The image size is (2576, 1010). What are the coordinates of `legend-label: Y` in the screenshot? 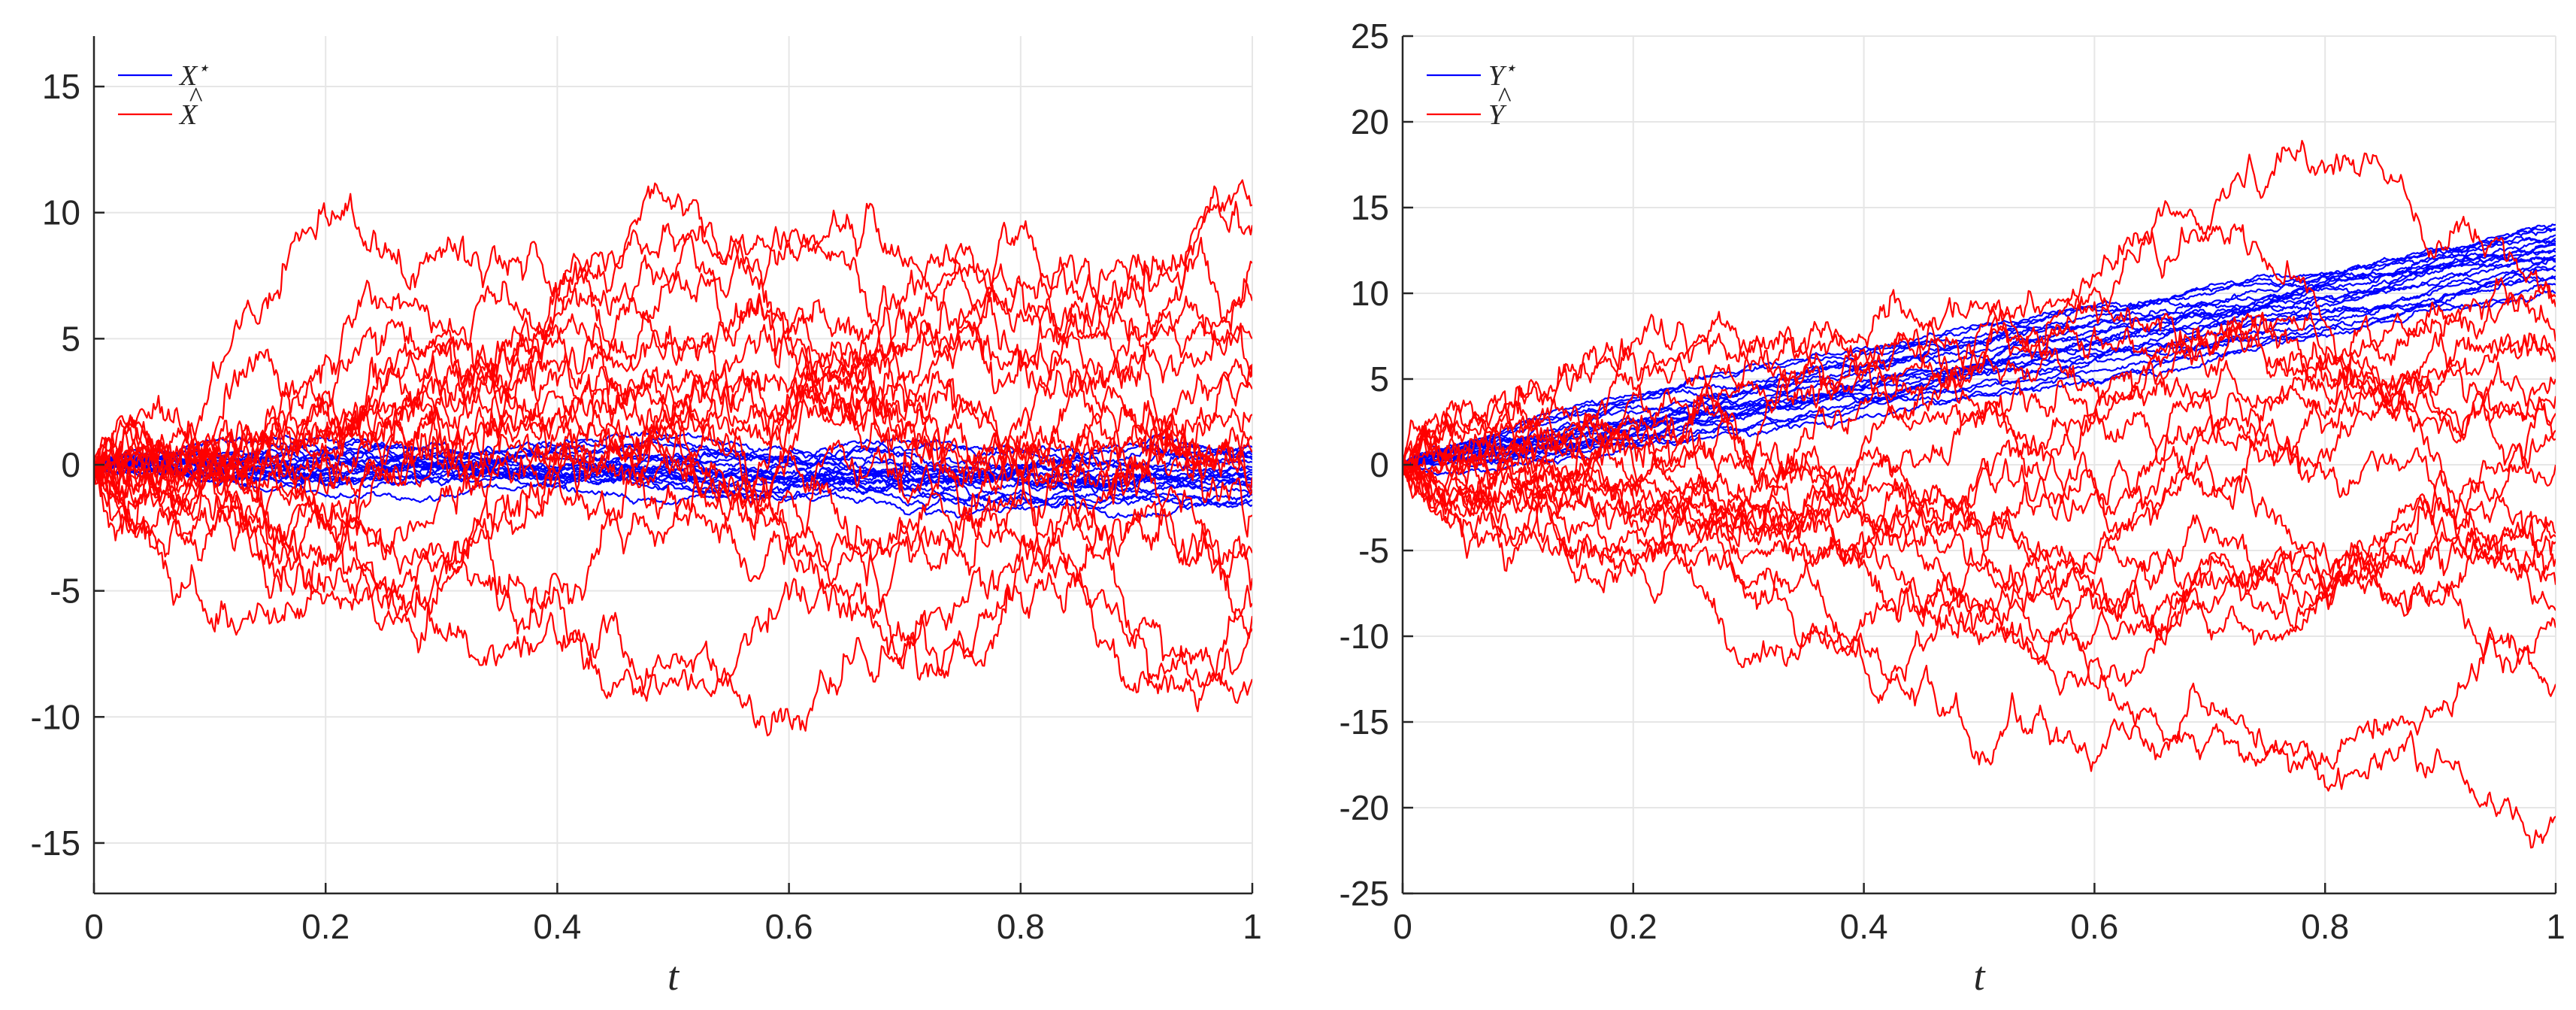 It's located at (1497, 115).